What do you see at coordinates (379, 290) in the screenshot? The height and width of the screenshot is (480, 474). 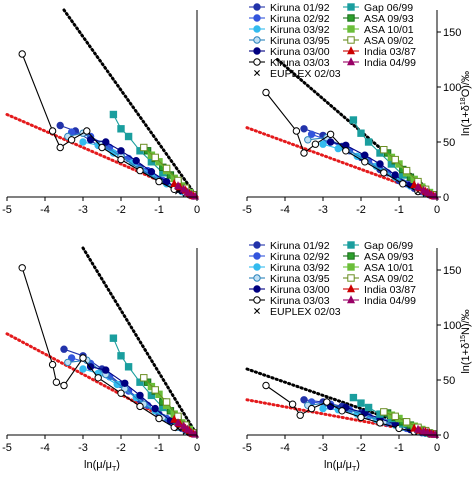 I see `legend-item-india-03-87: India 03/87` at bounding box center [379, 290].